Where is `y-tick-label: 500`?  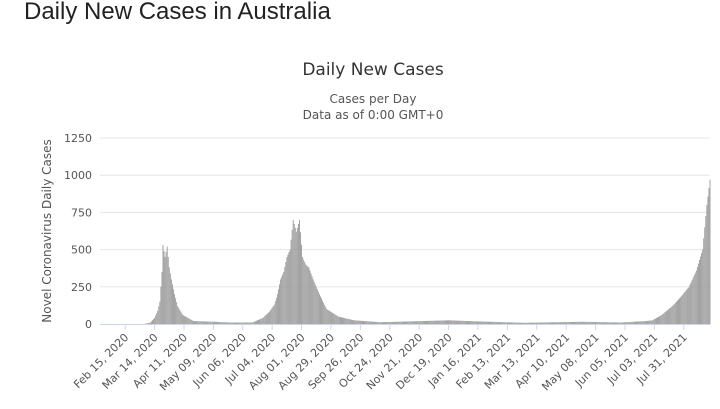
y-tick-label: 500 is located at coordinates (81, 250).